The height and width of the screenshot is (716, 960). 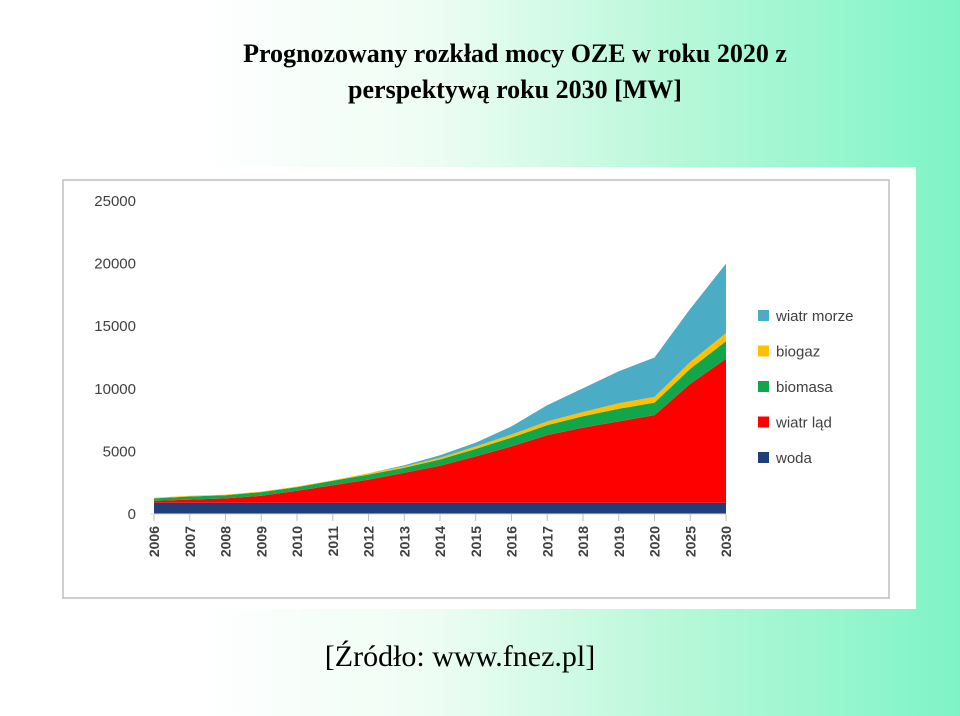 I want to click on x-tick-label: 2010, so click(x=297, y=541).